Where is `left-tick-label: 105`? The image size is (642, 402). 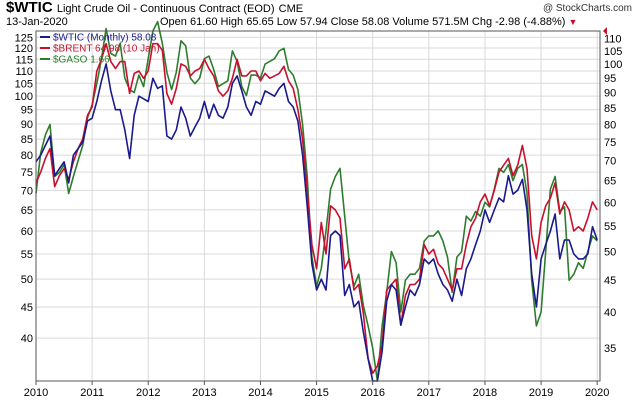 left-tick-label: 105 is located at coordinates (24, 84).